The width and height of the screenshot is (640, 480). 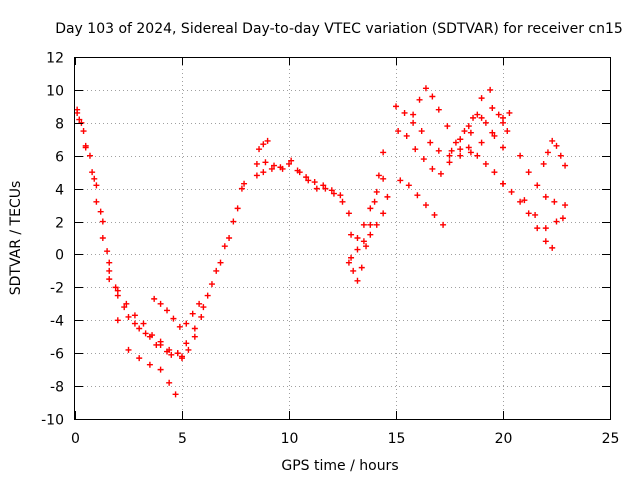 I want to click on y-tick-label: 4, so click(x=59, y=191).